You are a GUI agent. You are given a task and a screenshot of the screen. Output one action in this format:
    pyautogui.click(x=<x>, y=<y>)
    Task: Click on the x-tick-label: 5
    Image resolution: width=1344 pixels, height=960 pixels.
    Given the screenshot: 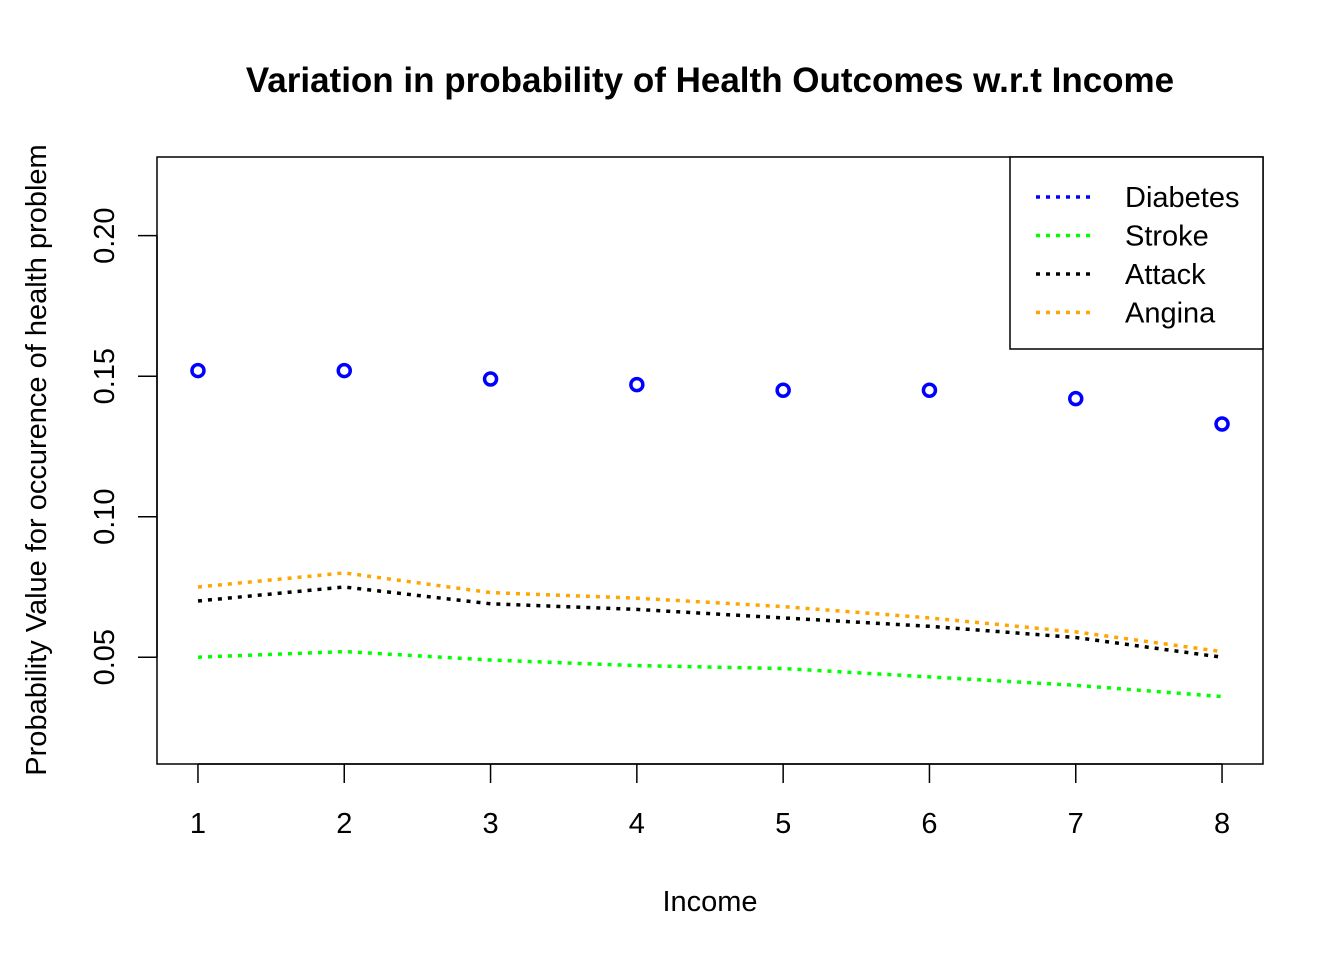 What is the action you would take?
    pyautogui.click(x=783, y=824)
    